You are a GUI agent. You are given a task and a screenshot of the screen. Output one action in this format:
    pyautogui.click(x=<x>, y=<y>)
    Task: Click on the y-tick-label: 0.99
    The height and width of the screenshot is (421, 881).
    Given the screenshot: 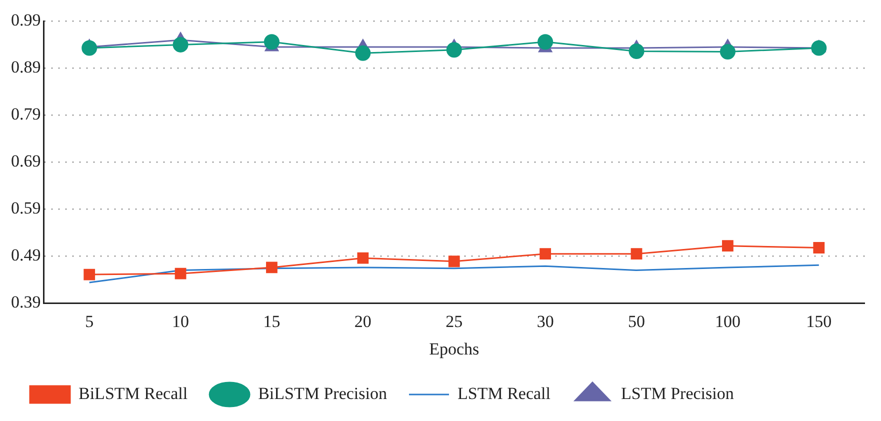 What is the action you would take?
    pyautogui.click(x=26, y=20)
    